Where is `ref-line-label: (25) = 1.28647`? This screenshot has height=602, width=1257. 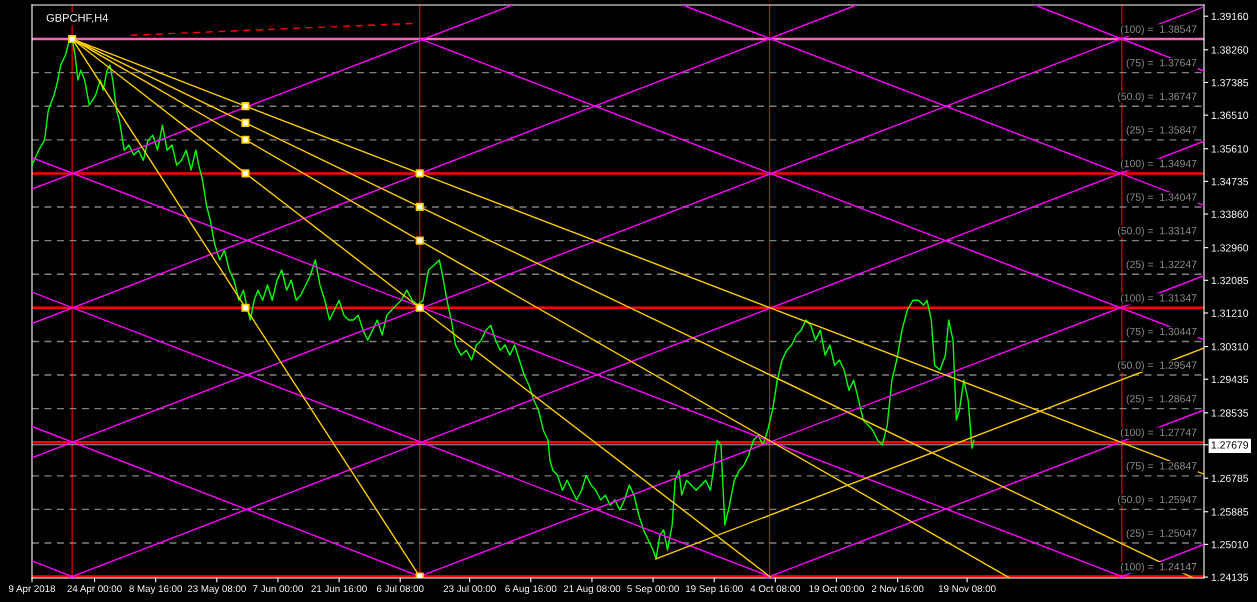 ref-line-label: (25) = 1.28647 is located at coordinates (1161, 399).